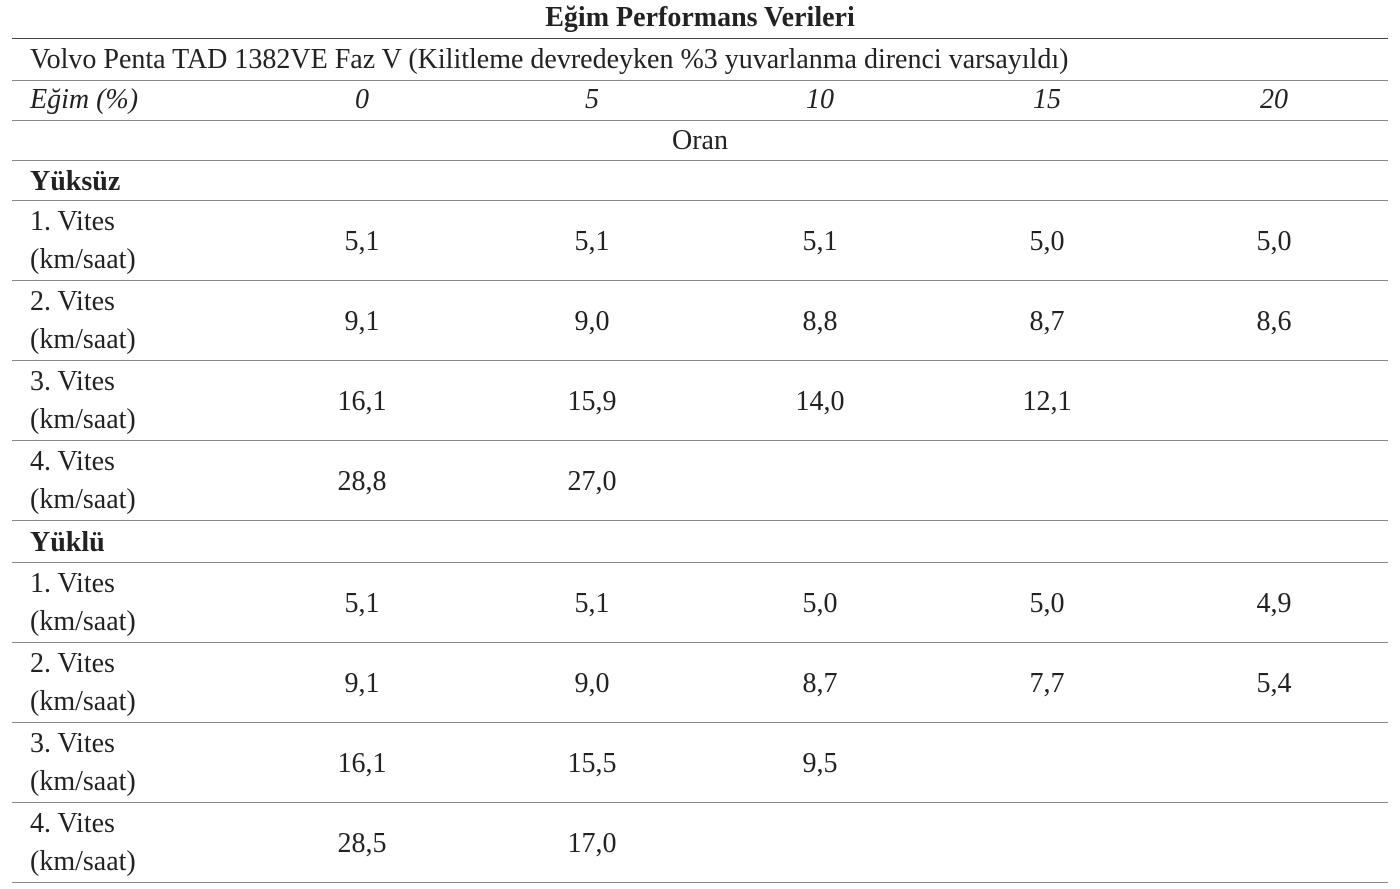 The width and height of the screenshot is (1400, 889). I want to click on cell-value: 4,9, so click(1274, 603).